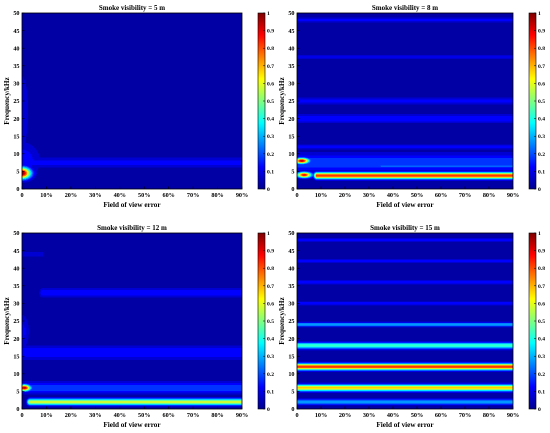 This screenshot has width=550, height=433. Describe the element at coordinates (270, 84) in the screenshot. I see `colorbar-tick-label: 0.6` at that location.